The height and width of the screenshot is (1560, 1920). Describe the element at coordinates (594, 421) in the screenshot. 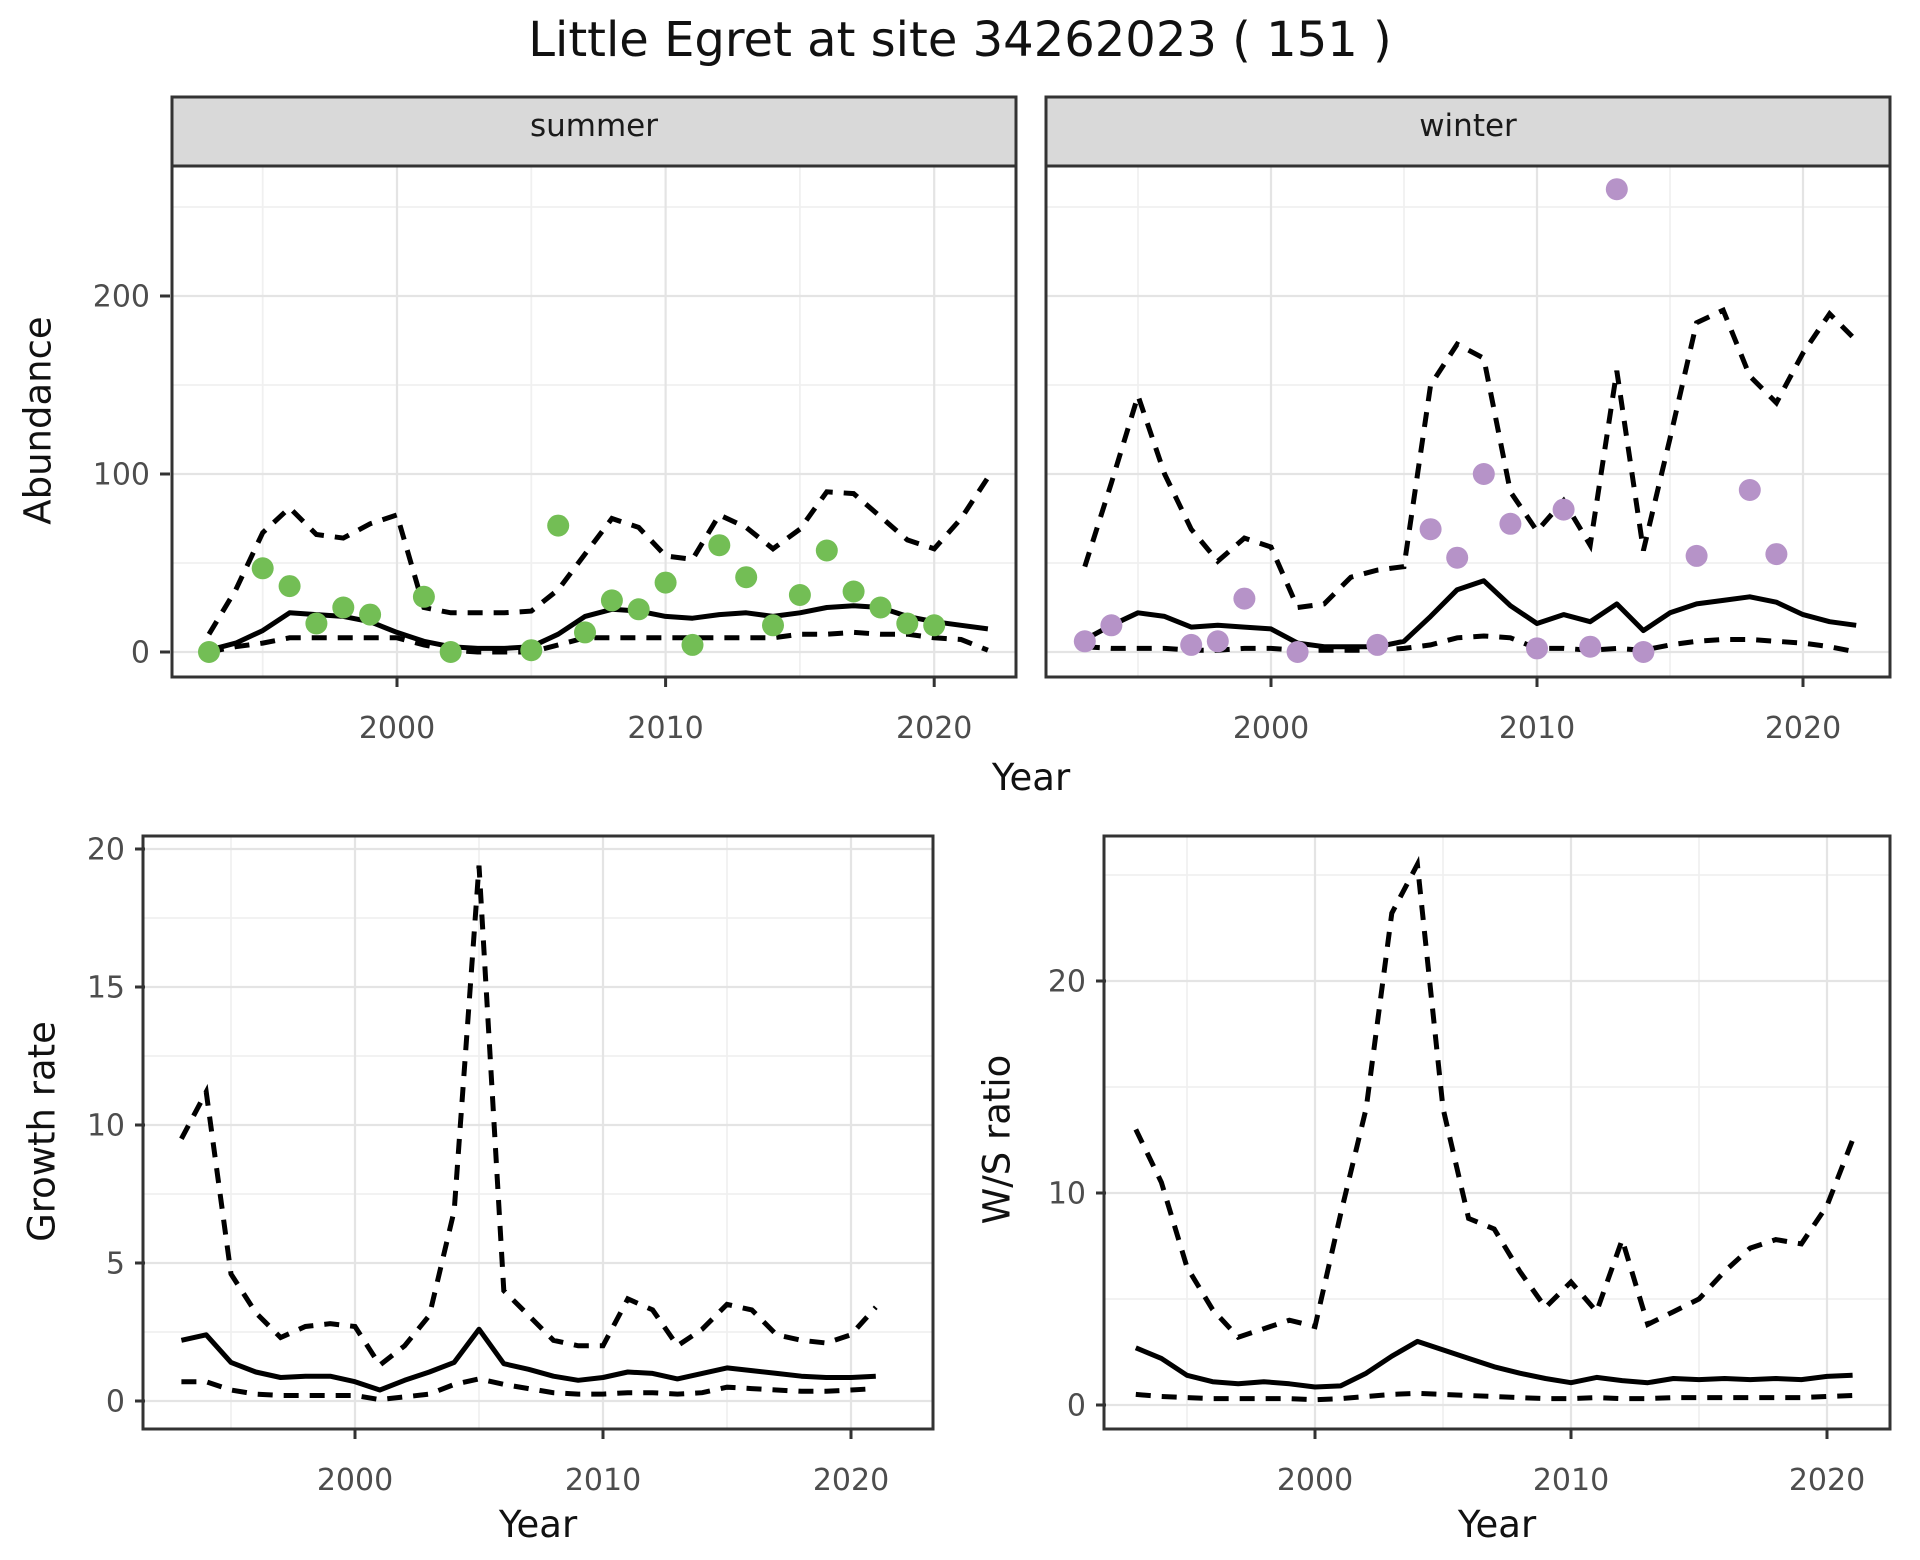

I see `summer-panel-grid` at that location.